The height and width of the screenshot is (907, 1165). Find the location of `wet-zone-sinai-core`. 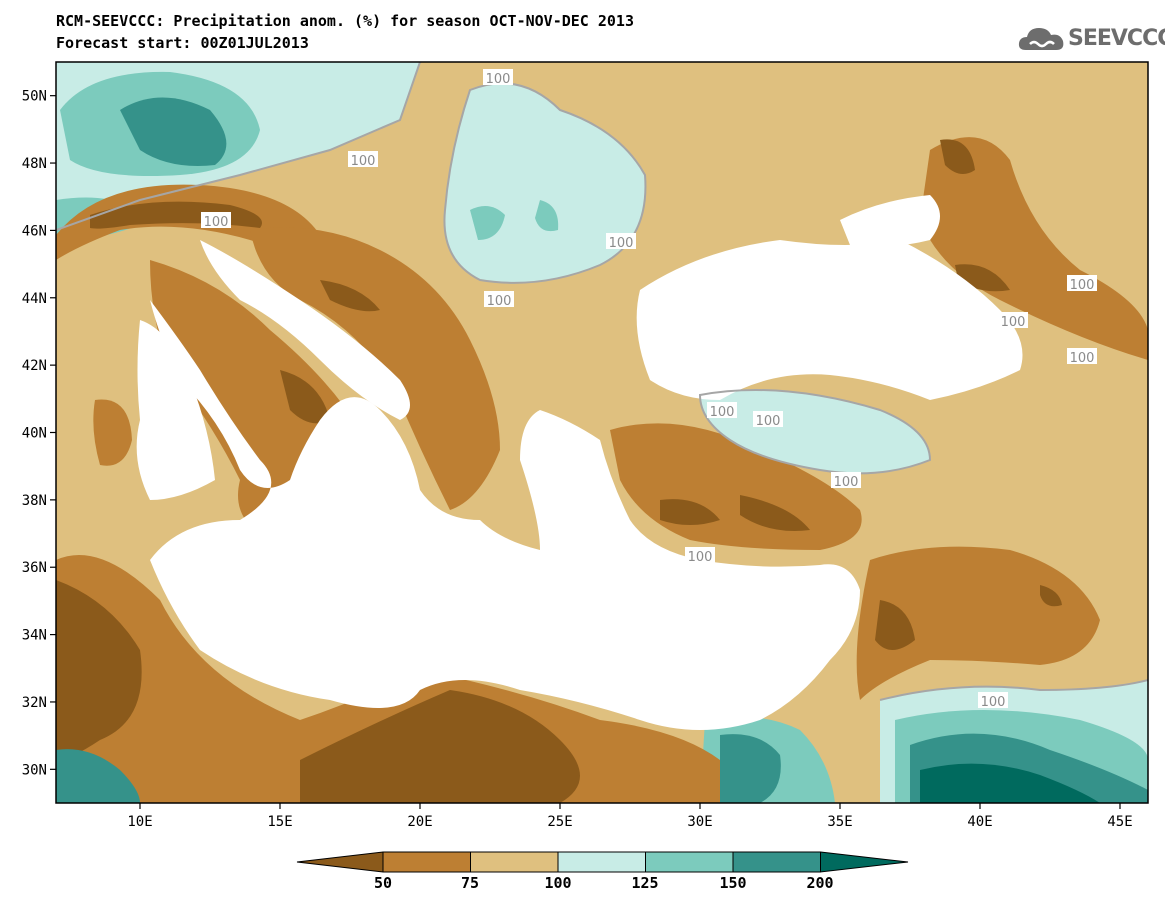

wet-zone-sinai-core is located at coordinates (750, 768).